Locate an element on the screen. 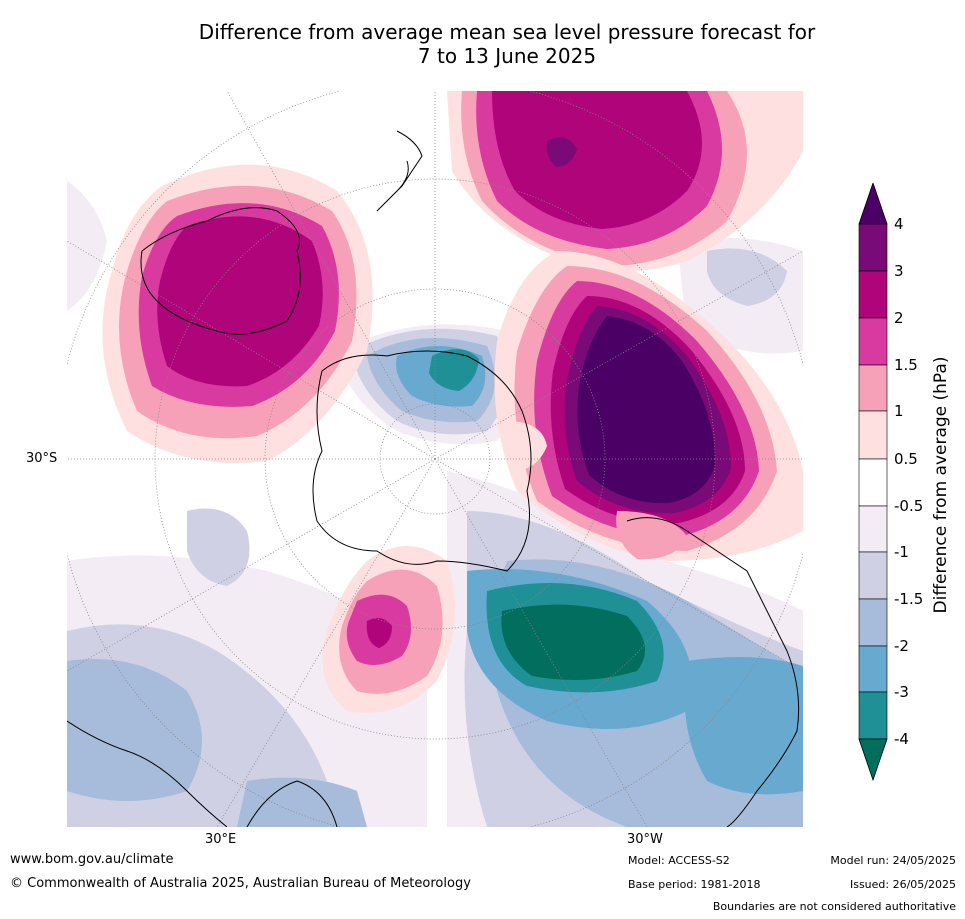  colorbar-band-neutral is located at coordinates (873, 482).